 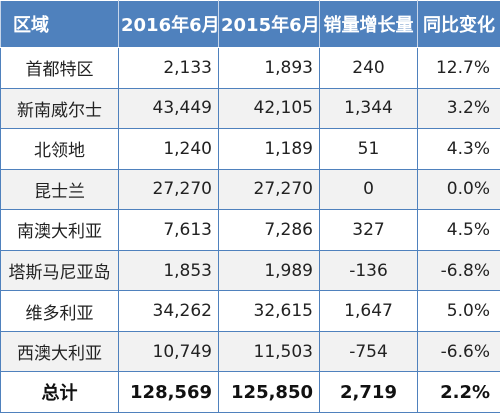 What do you see at coordinates (269, 270) in the screenshot?
I see `cell-jun-2015: 1,989` at bounding box center [269, 270].